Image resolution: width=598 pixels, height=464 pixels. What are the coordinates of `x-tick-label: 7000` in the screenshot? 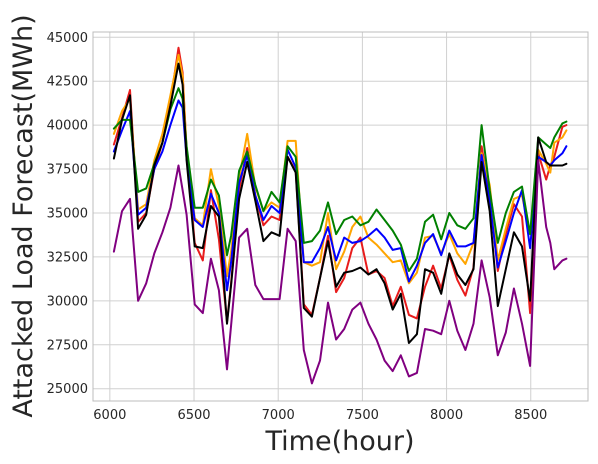 It's located at (278, 415).